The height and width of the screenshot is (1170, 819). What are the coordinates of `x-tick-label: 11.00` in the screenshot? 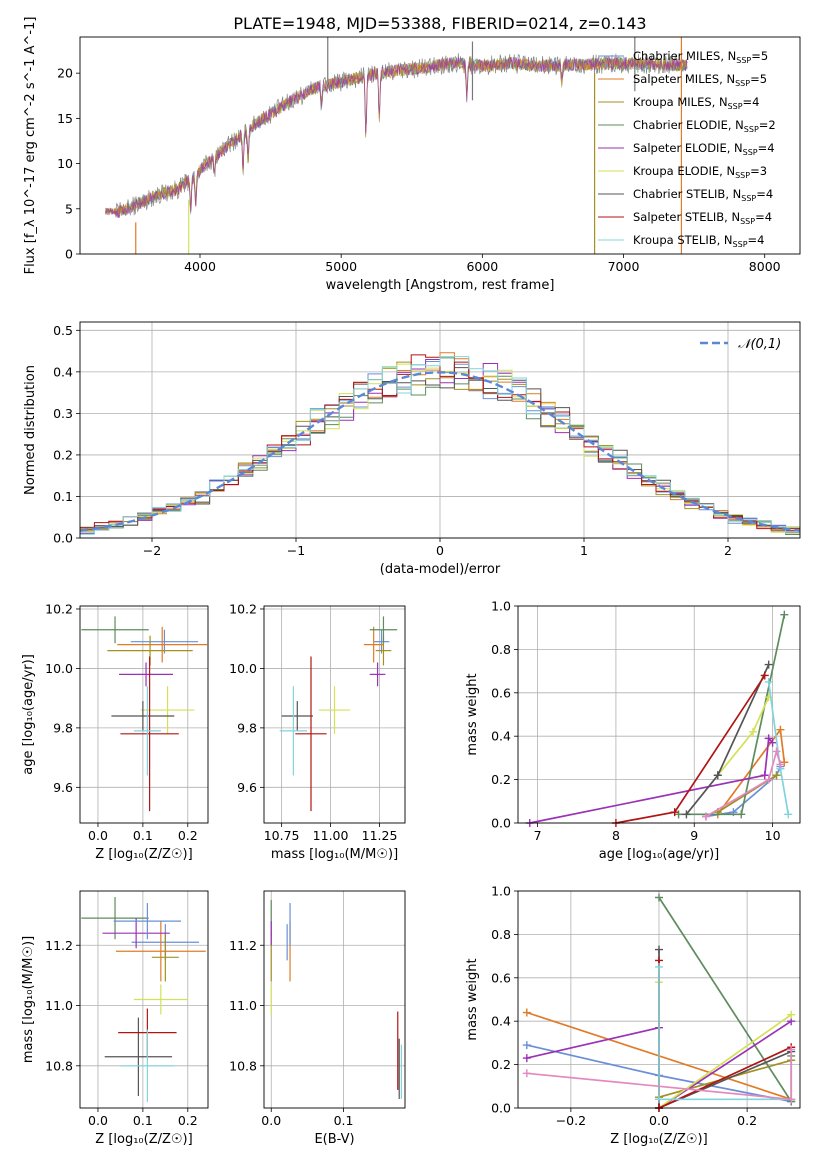 It's located at (331, 835).